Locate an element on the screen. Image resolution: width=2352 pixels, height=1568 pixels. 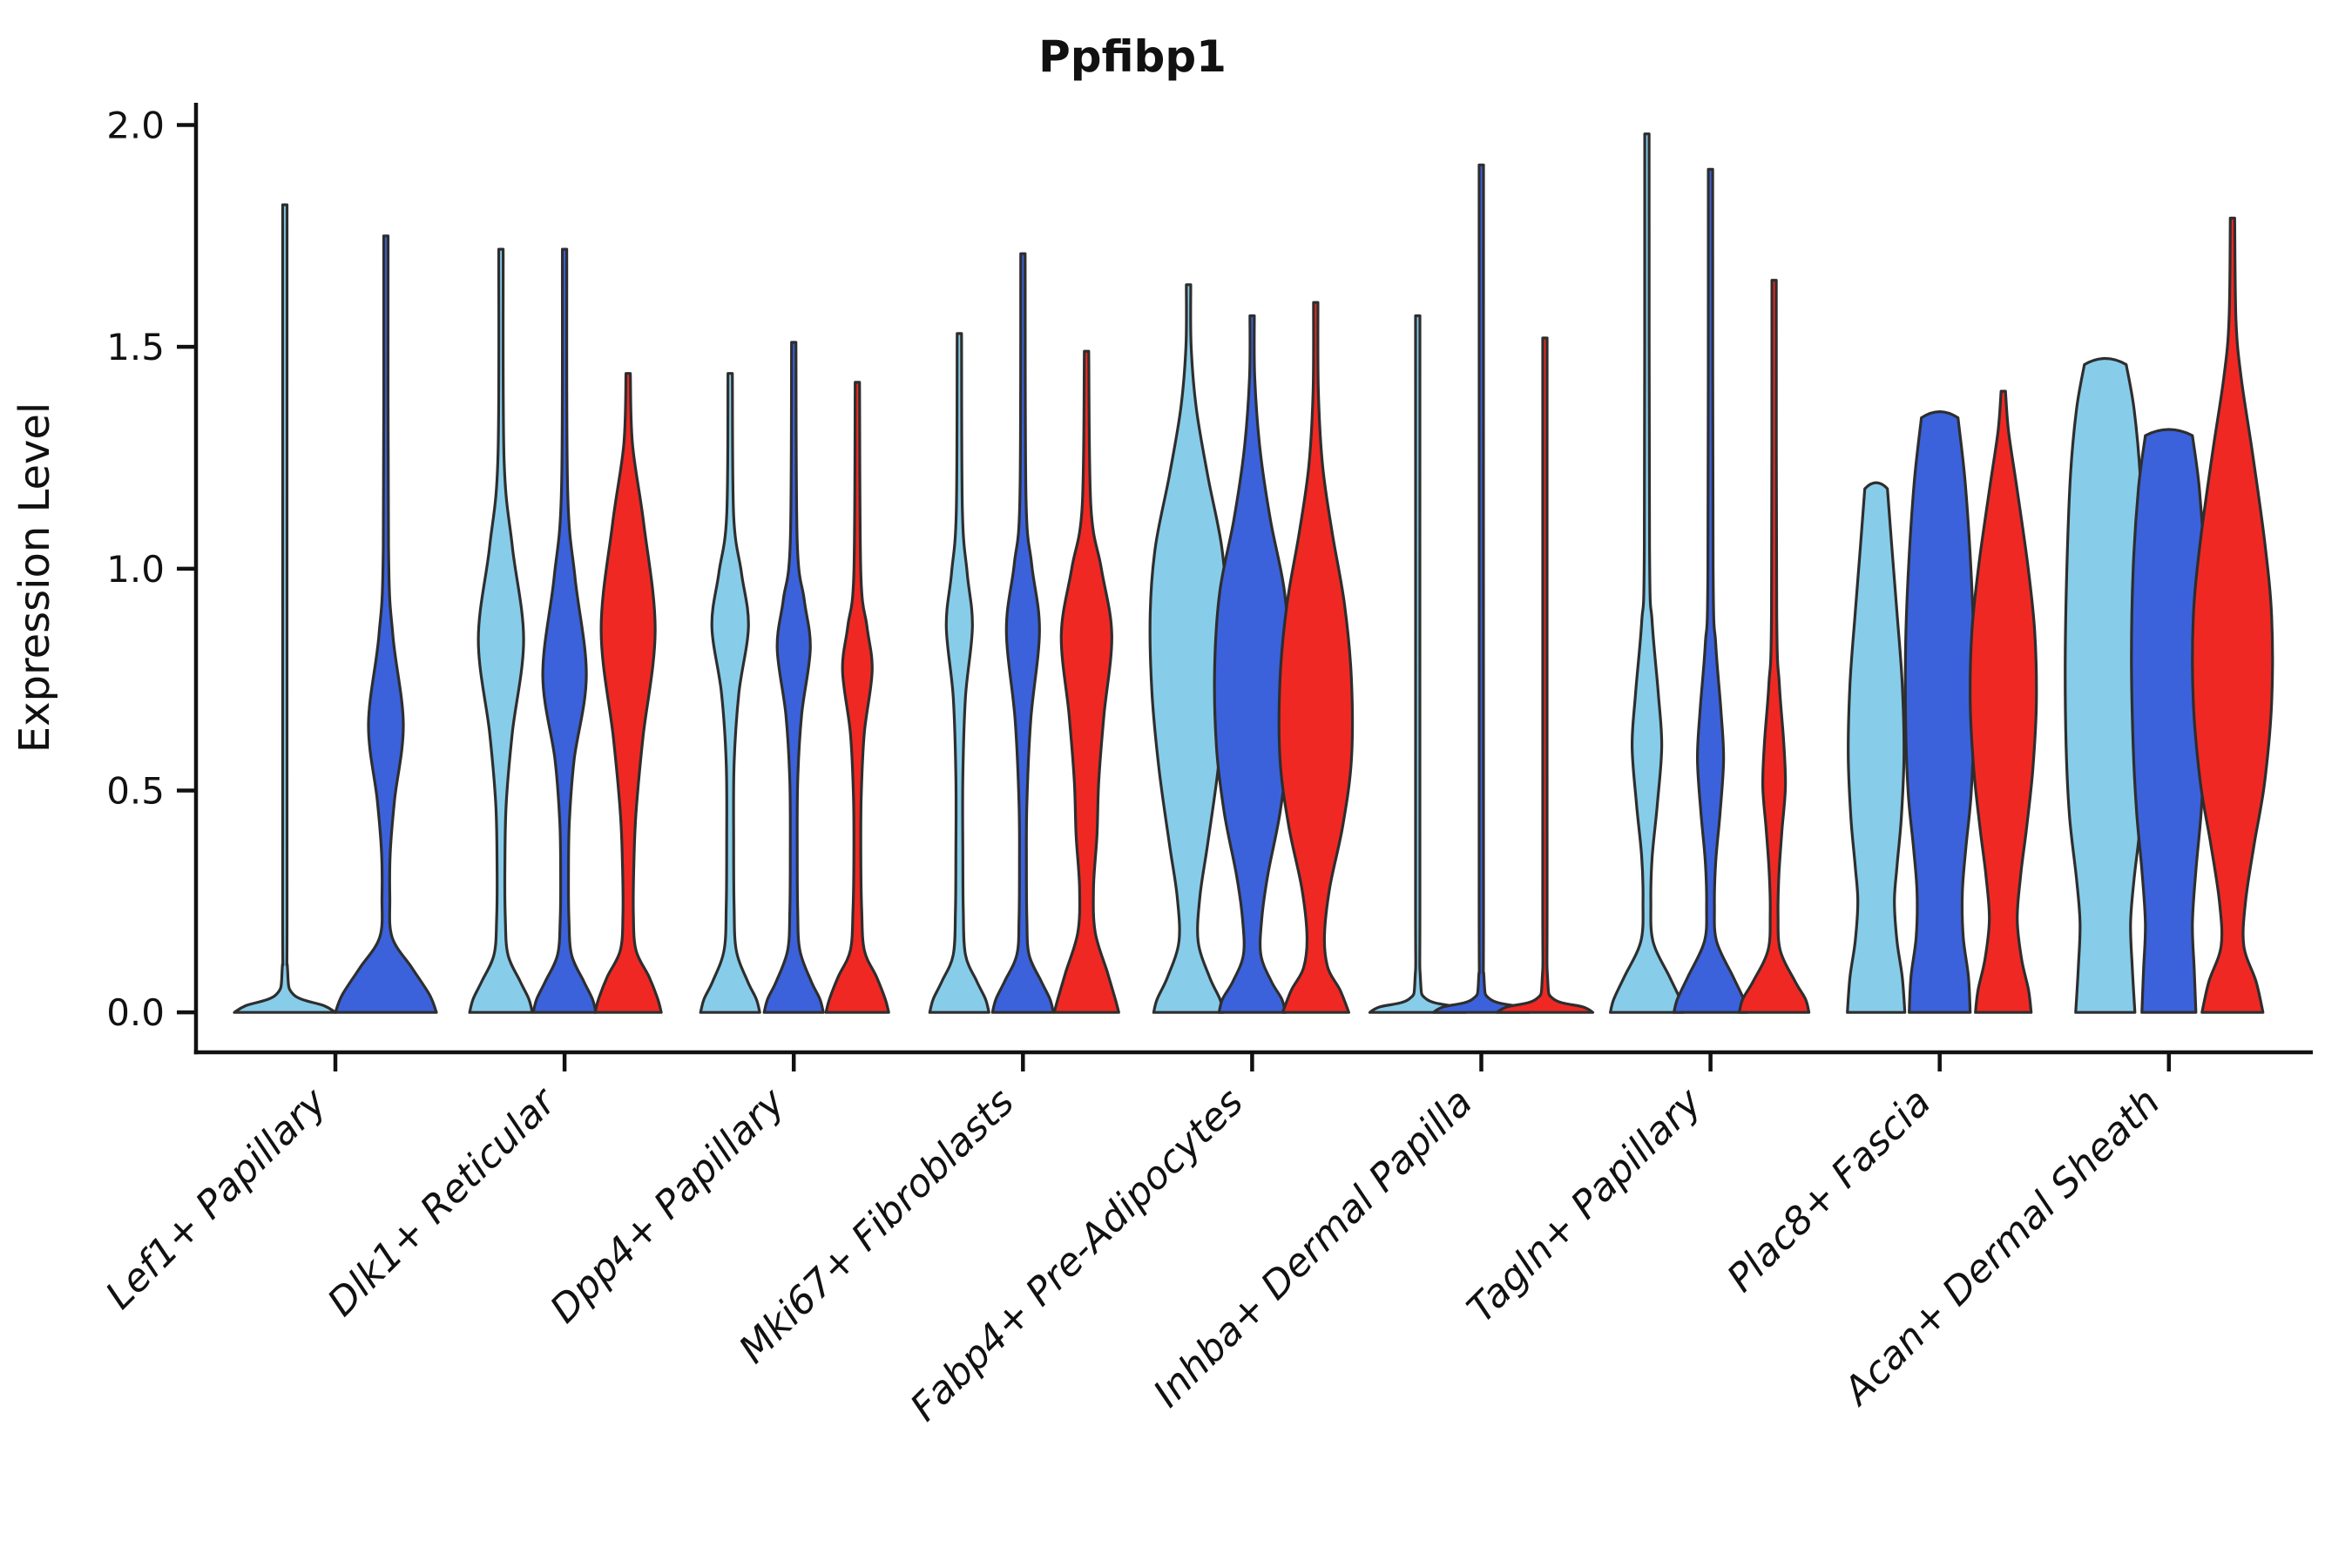
y-tick-label: 0.5 is located at coordinates (135, 790).